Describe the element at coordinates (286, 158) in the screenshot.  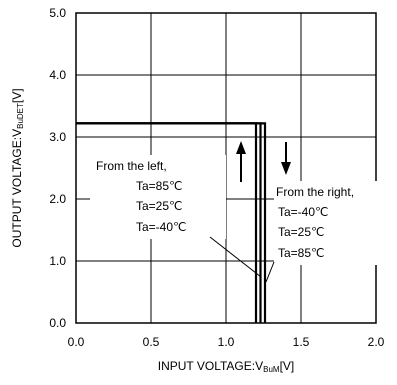
I see `down-arrow-icon` at that location.